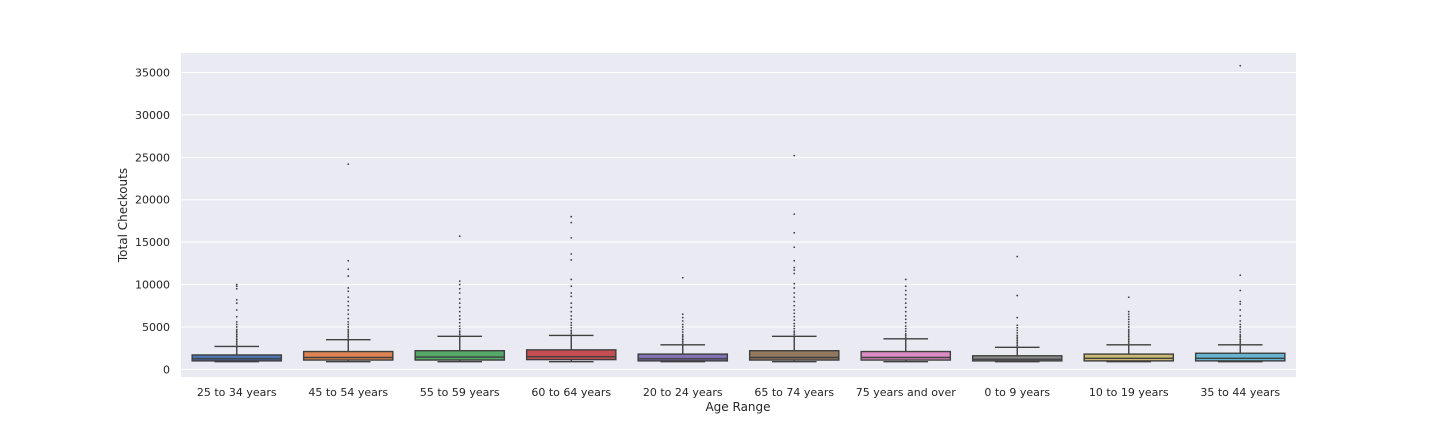 The height and width of the screenshot is (436, 1440). I want to click on x-tick-label: 60 to 64 years, so click(571, 392).